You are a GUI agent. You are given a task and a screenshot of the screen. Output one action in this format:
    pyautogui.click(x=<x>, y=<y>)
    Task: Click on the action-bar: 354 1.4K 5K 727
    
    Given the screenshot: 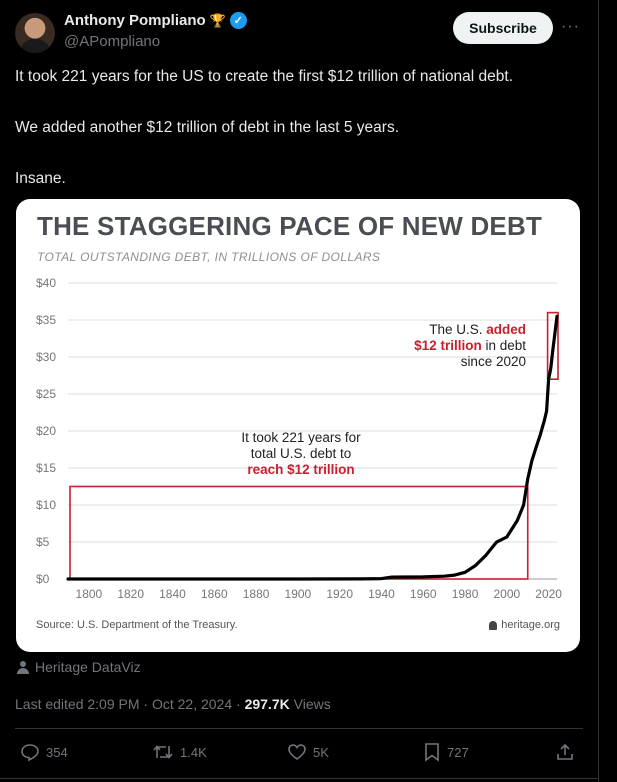 What is the action you would take?
    pyautogui.click(x=299, y=754)
    